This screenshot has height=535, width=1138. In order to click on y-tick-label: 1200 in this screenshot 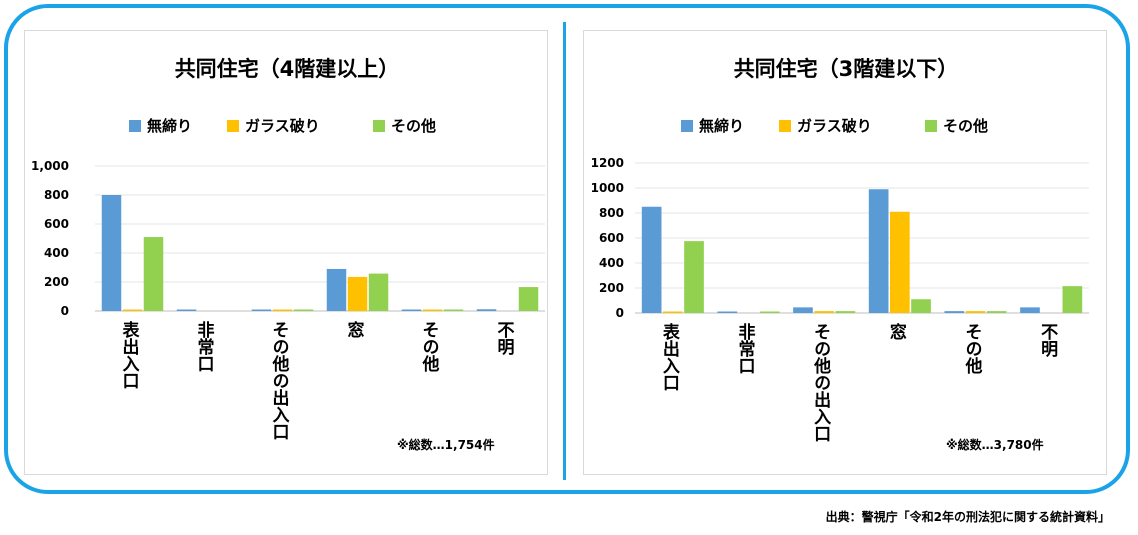, I will do `click(607, 163)`.